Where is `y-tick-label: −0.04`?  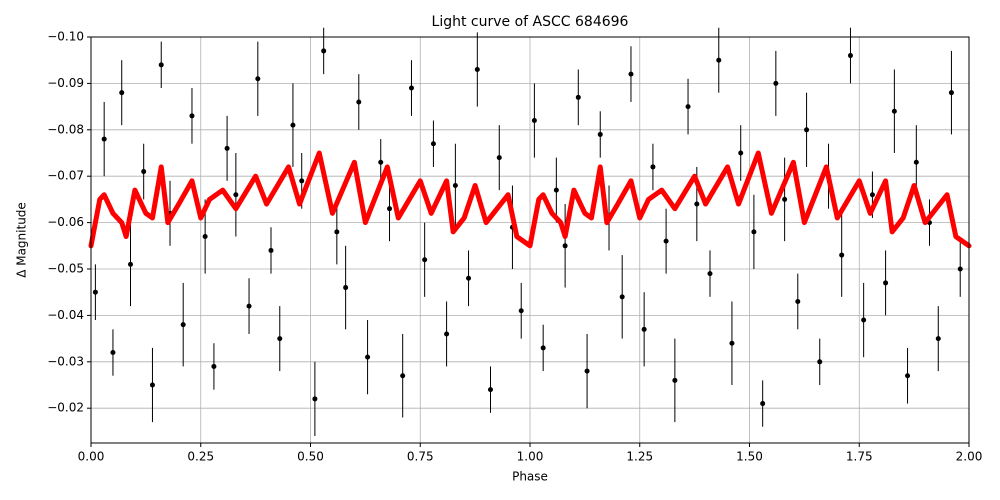
y-tick-label: −0.04 is located at coordinates (65, 315).